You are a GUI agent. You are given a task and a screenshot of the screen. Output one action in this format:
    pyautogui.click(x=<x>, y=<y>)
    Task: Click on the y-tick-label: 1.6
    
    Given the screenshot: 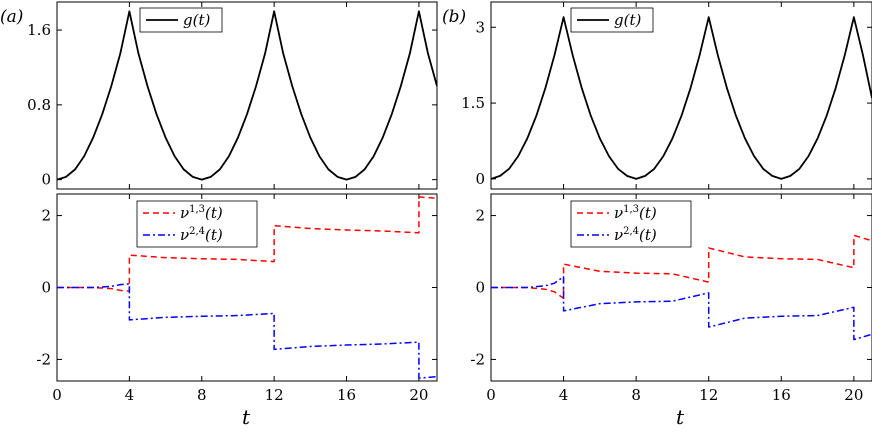 What is the action you would take?
    pyautogui.click(x=39, y=30)
    